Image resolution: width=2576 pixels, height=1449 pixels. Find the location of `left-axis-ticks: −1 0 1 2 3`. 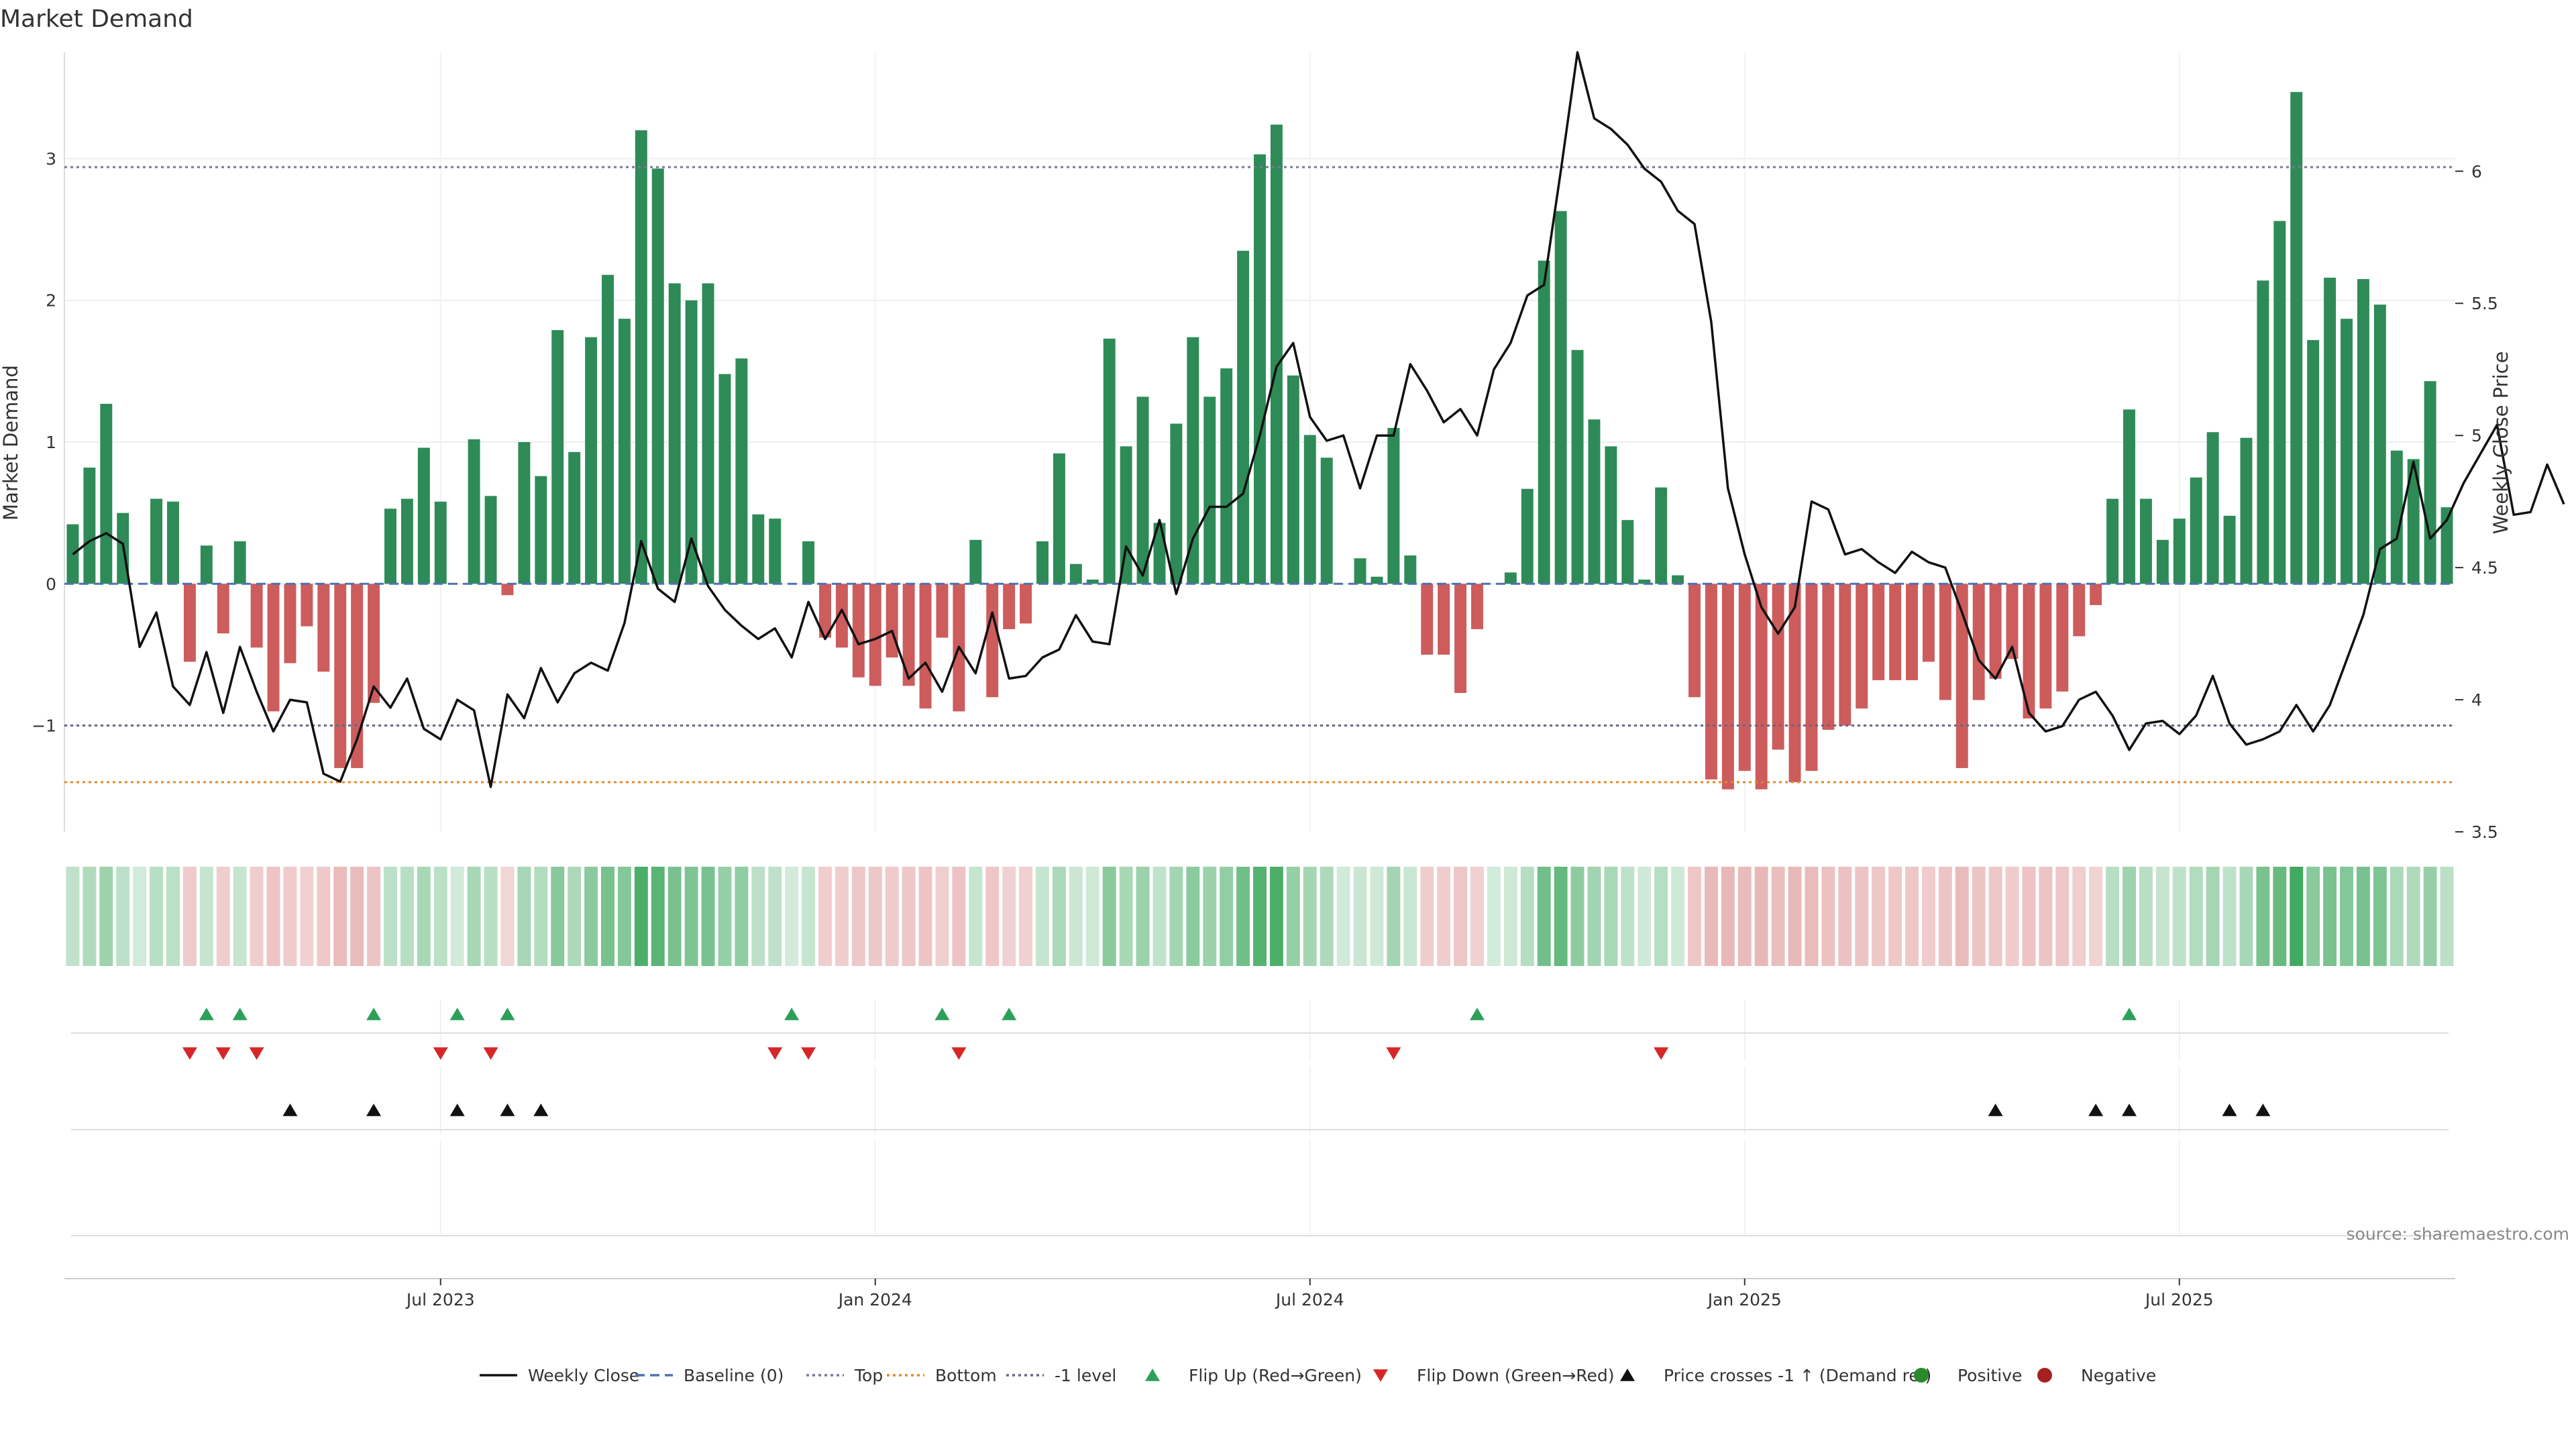

left-axis-ticks: −1 0 1 2 3 is located at coordinates (44, 442).